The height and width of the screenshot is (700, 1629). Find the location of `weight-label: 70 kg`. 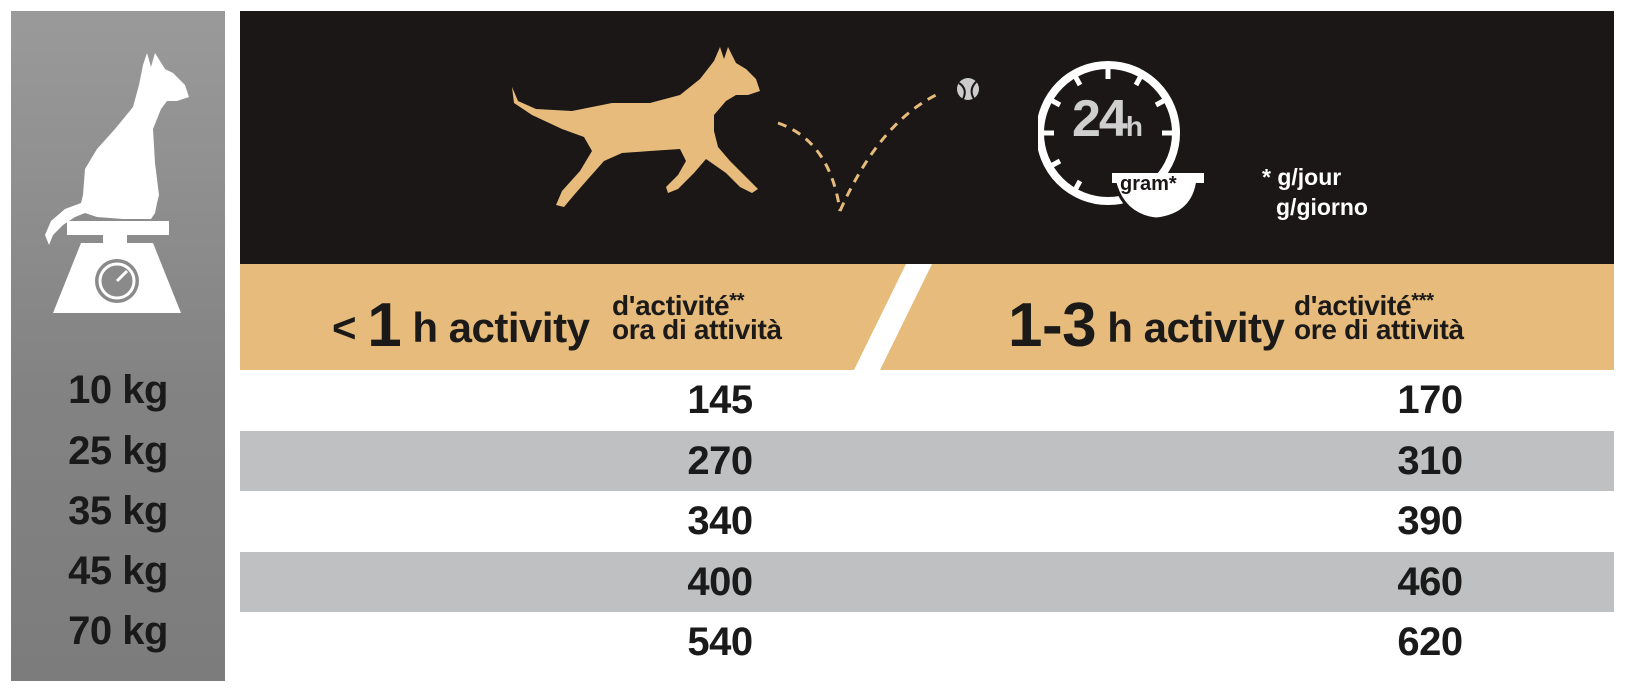

weight-label: 70 kg is located at coordinates (118, 631).